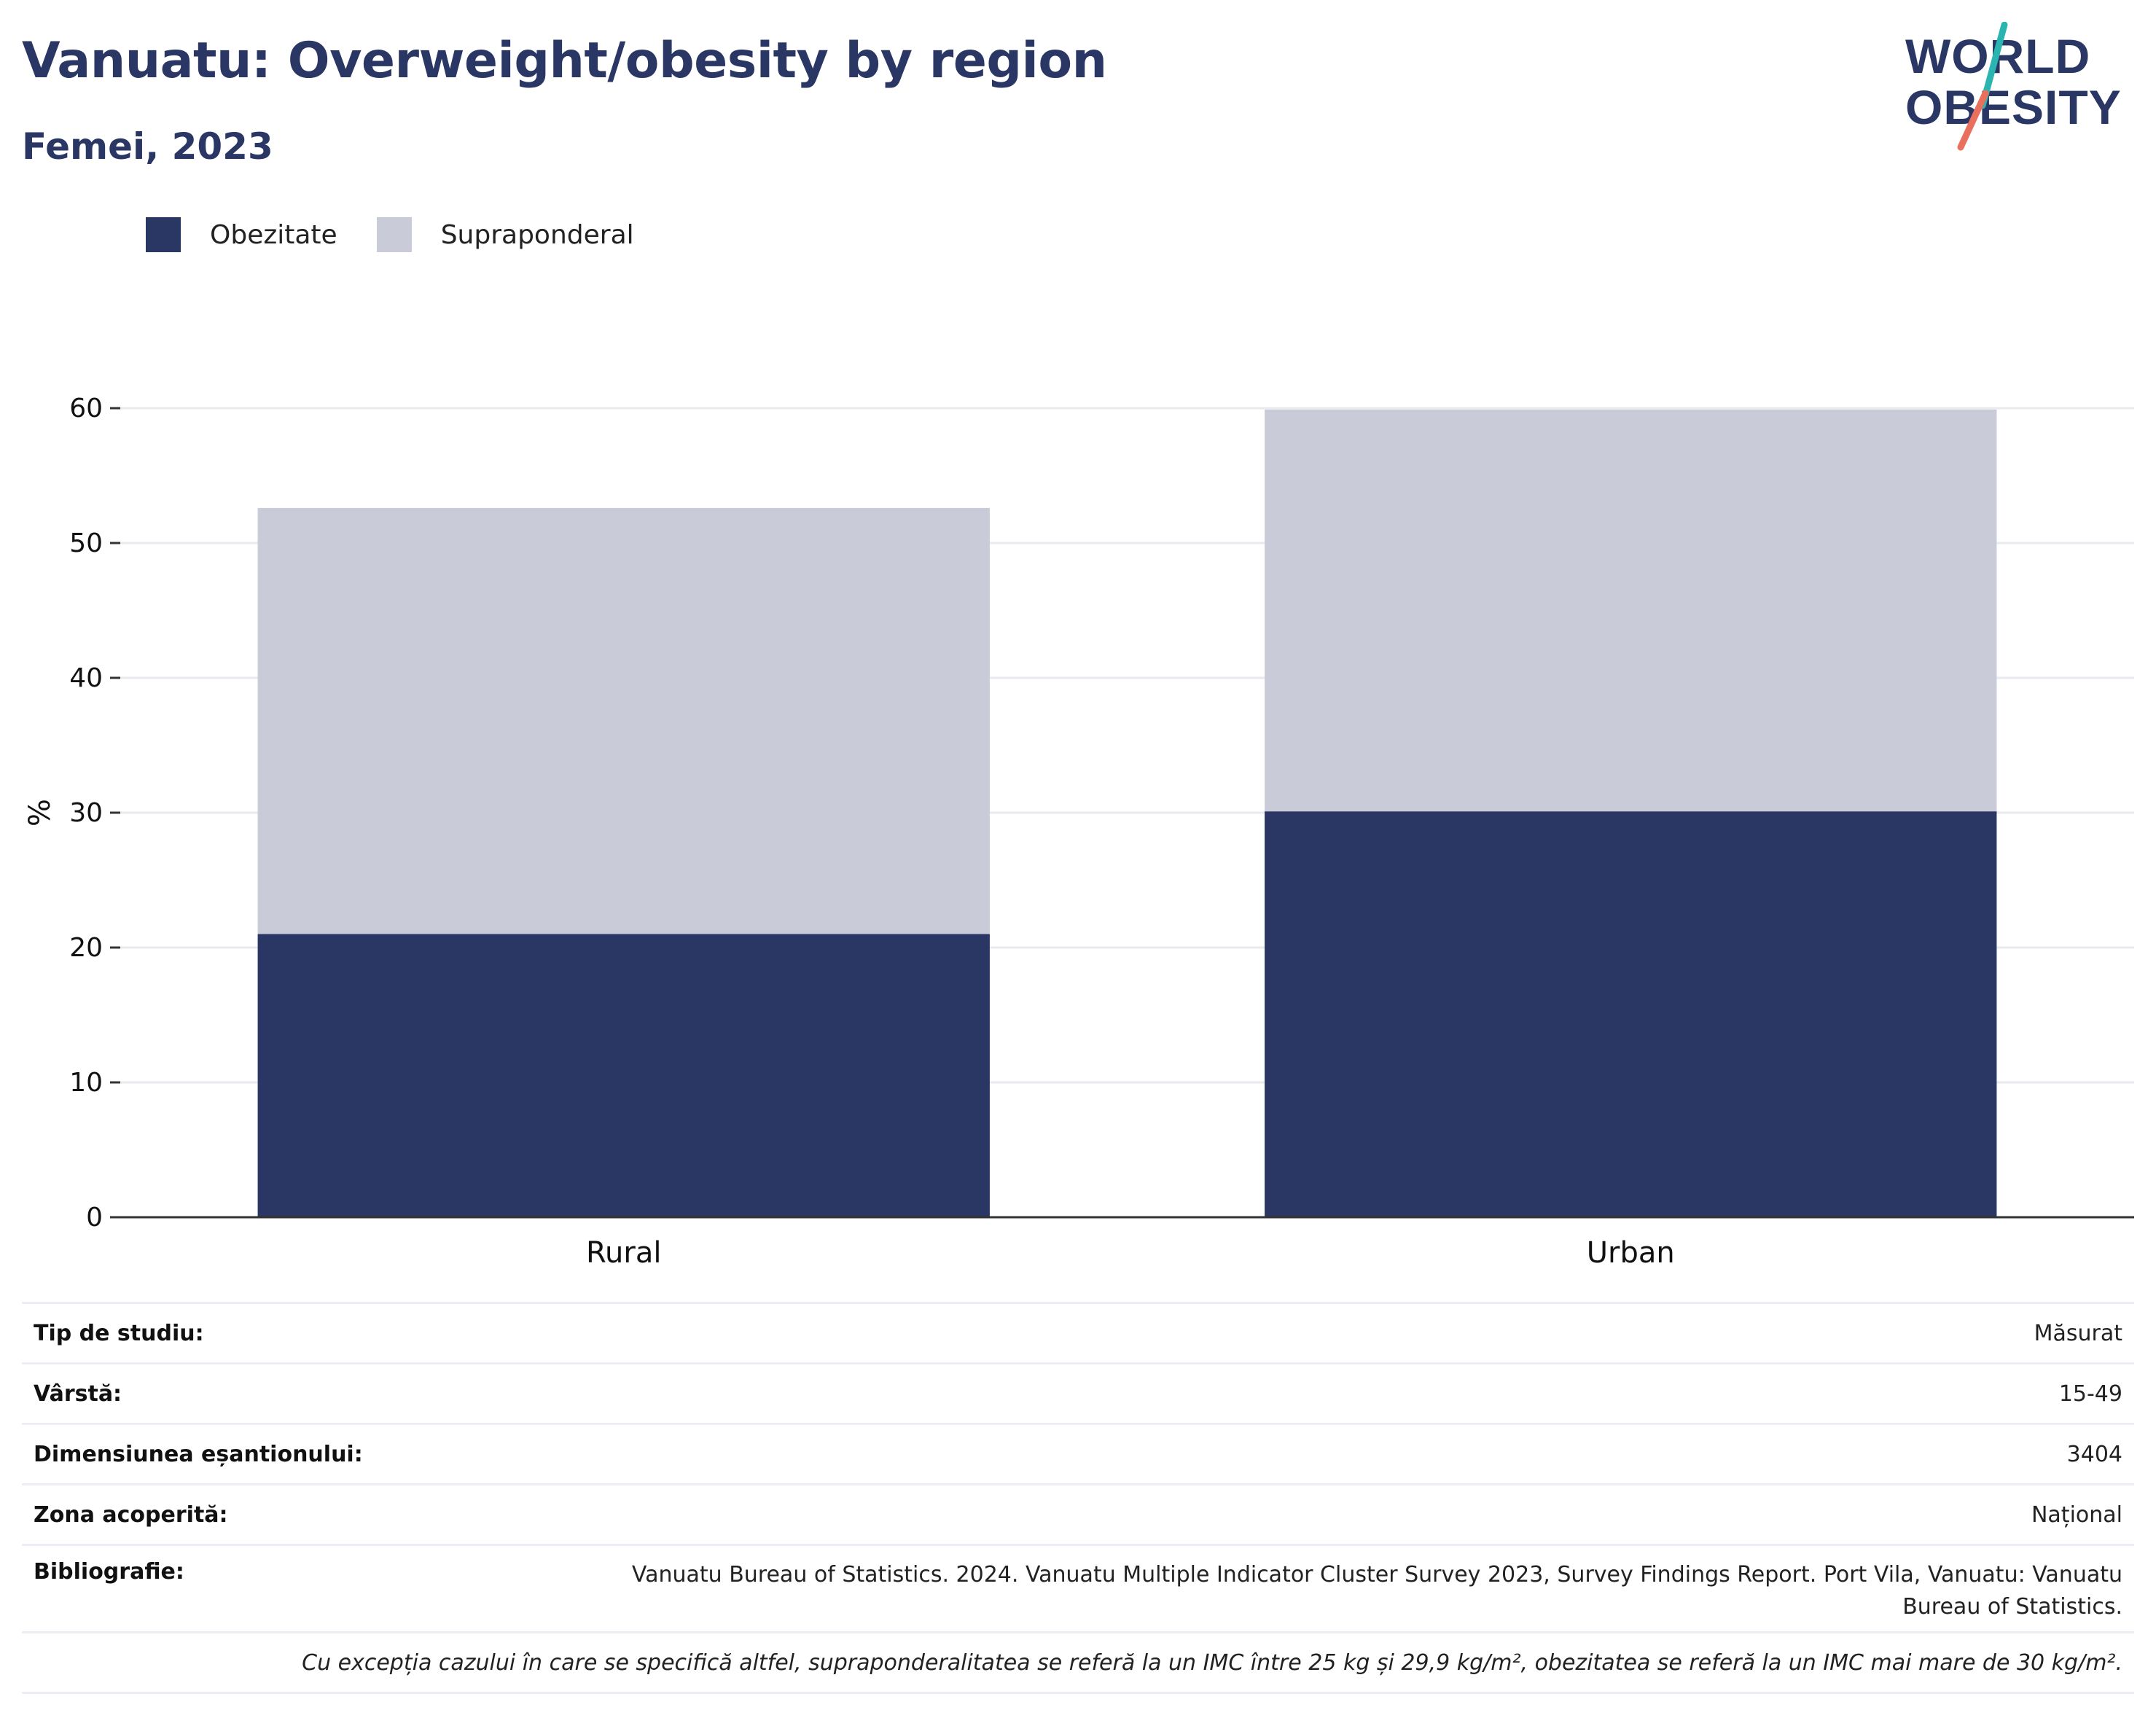 This screenshot has width=2156, height=1734. What do you see at coordinates (1078, 1513) in the screenshot?
I see `info-row-coverage: Zona acoperită: Național` at bounding box center [1078, 1513].